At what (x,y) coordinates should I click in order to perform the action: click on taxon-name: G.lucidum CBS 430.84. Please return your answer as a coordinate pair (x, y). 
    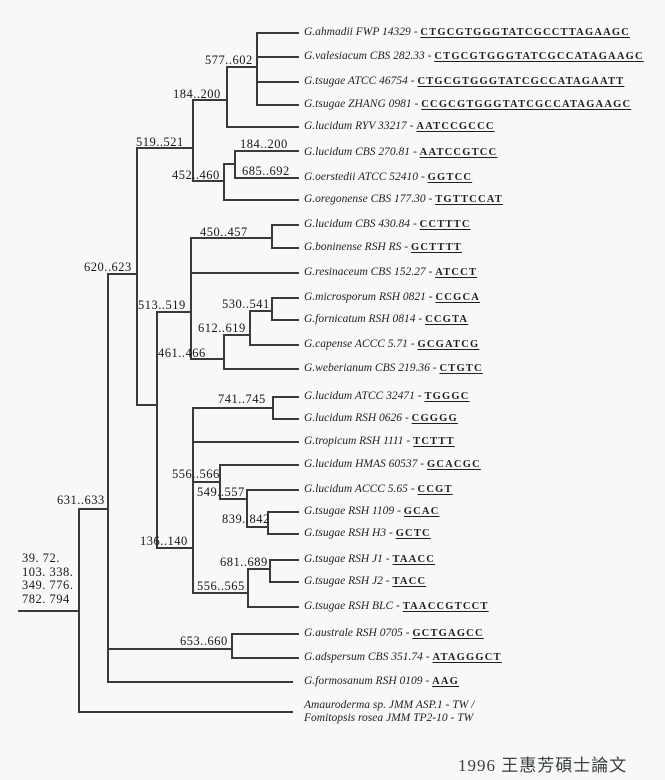
    Looking at the image, I should click on (357, 224).